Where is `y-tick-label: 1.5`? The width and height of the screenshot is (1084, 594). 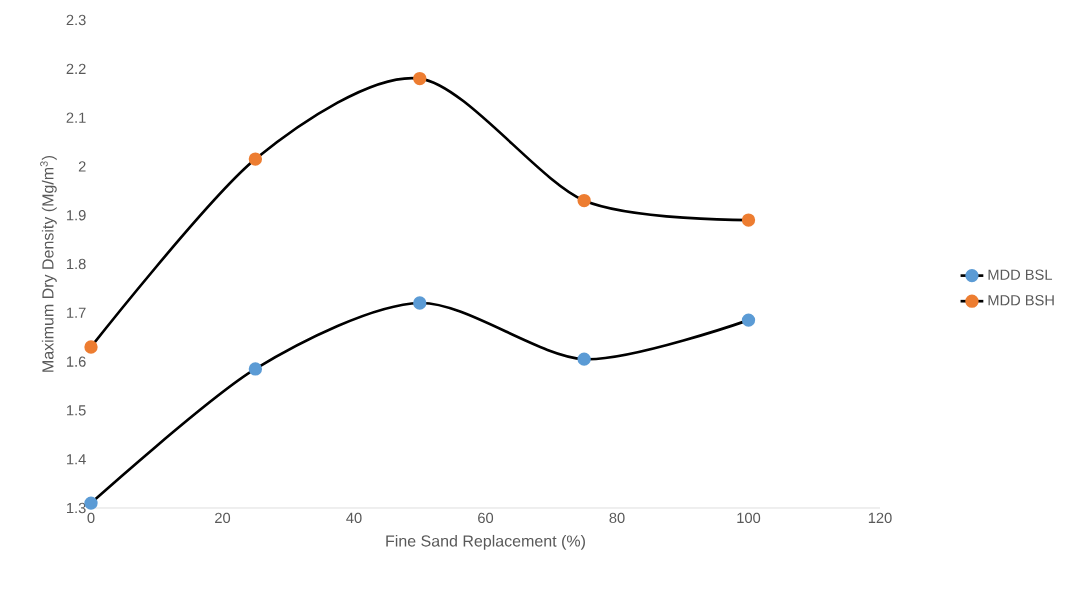 y-tick-label: 1.5 is located at coordinates (76, 410).